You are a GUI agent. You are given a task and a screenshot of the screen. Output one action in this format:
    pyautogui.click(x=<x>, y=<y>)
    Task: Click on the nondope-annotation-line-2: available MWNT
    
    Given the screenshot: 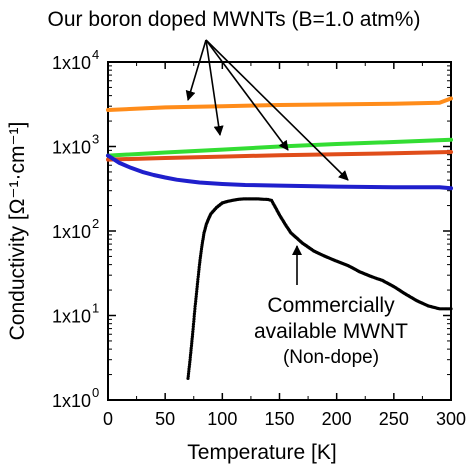 What is the action you would take?
    pyautogui.click(x=331, y=331)
    